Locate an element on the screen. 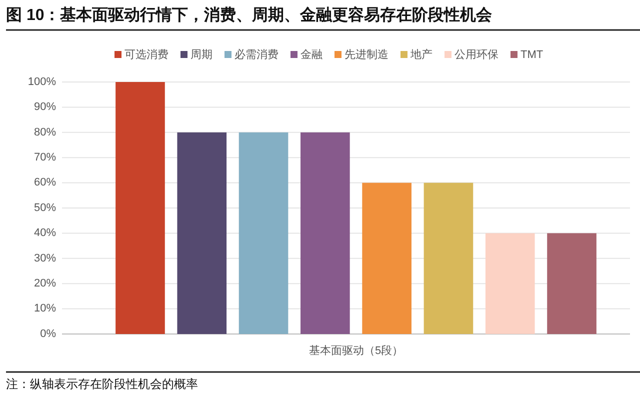 The width and height of the screenshot is (640, 396). y-tick-label: 100% is located at coordinates (42, 82).